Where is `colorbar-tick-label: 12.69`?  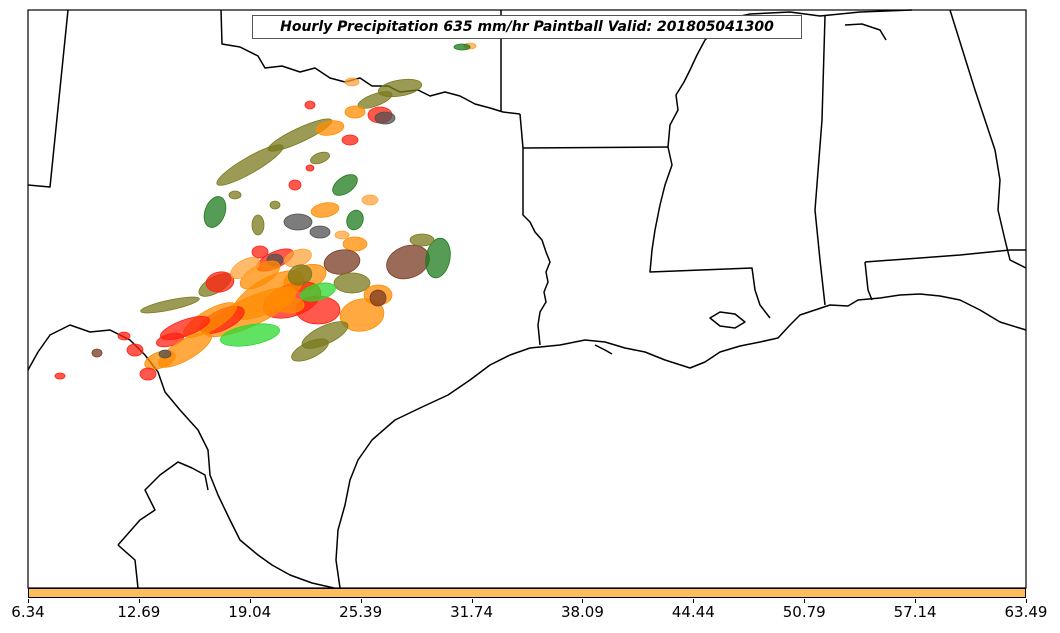
colorbar-tick-label: 12.69 is located at coordinates (139, 612).